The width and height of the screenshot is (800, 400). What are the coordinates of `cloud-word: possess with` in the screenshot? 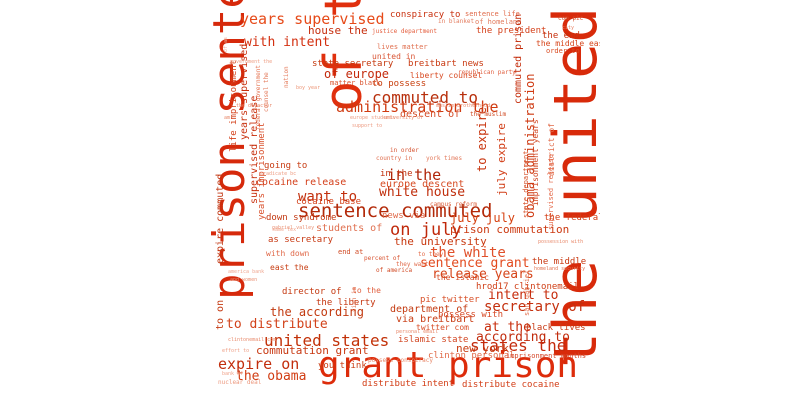 It's located at (471, 315).